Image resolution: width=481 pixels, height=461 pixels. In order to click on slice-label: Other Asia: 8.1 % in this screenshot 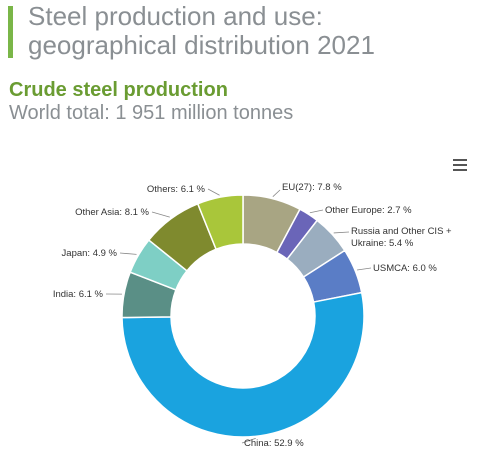, I will do `click(112, 212)`.